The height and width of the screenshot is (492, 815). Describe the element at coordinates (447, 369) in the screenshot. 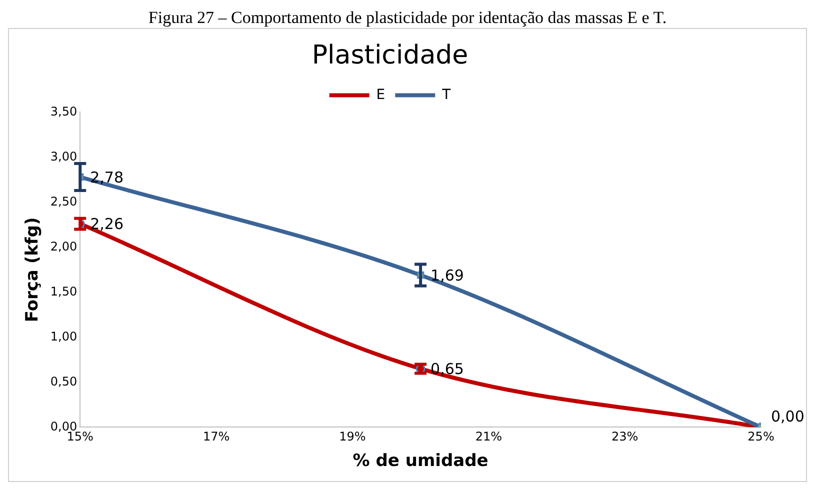

I see `data-label: 0,65` at that location.